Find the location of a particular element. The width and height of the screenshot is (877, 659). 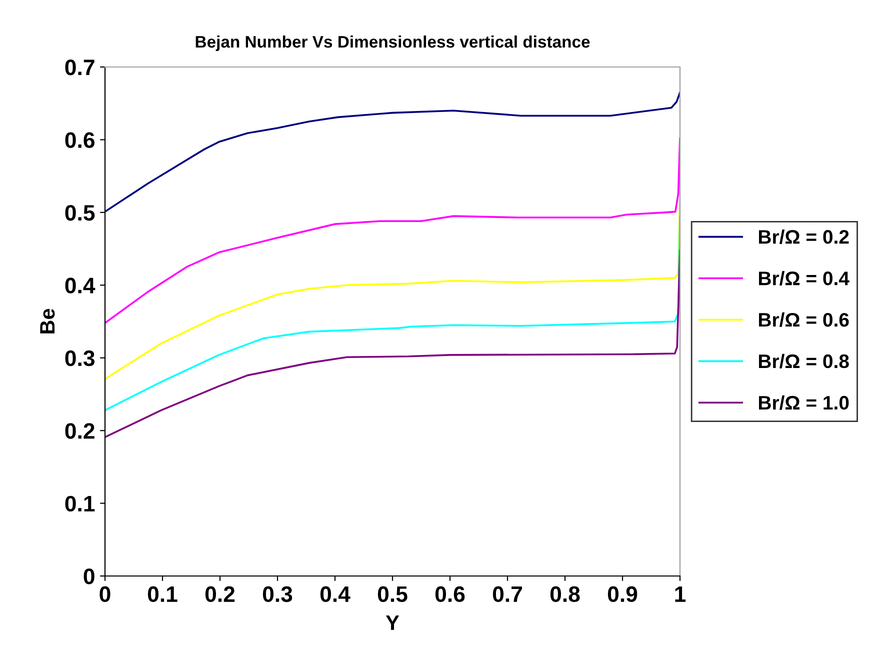

y-tick-label: 0.7 is located at coordinates (79, 68).